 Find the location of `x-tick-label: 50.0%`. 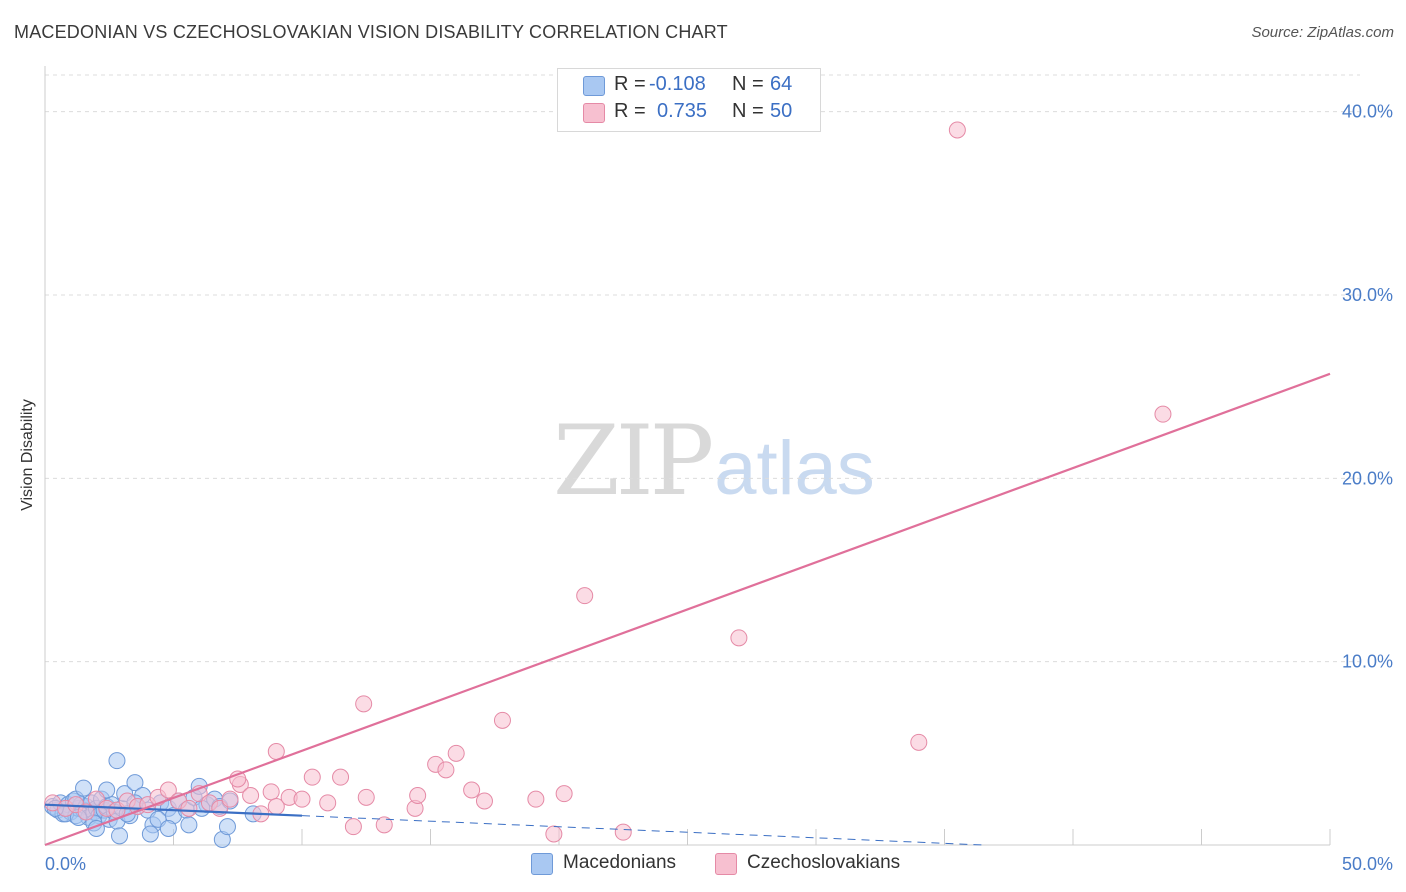

x-tick-label: 50.0% is located at coordinates (1367, 864).